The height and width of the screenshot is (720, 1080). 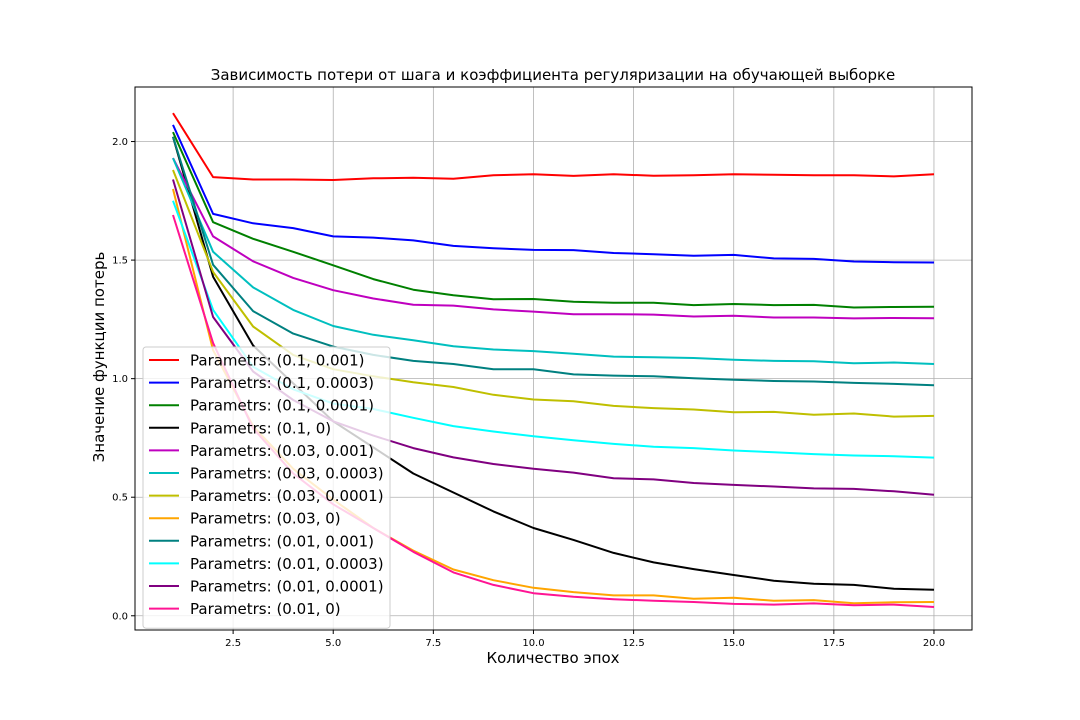 I want to click on legend-box, so click(x=266, y=487).